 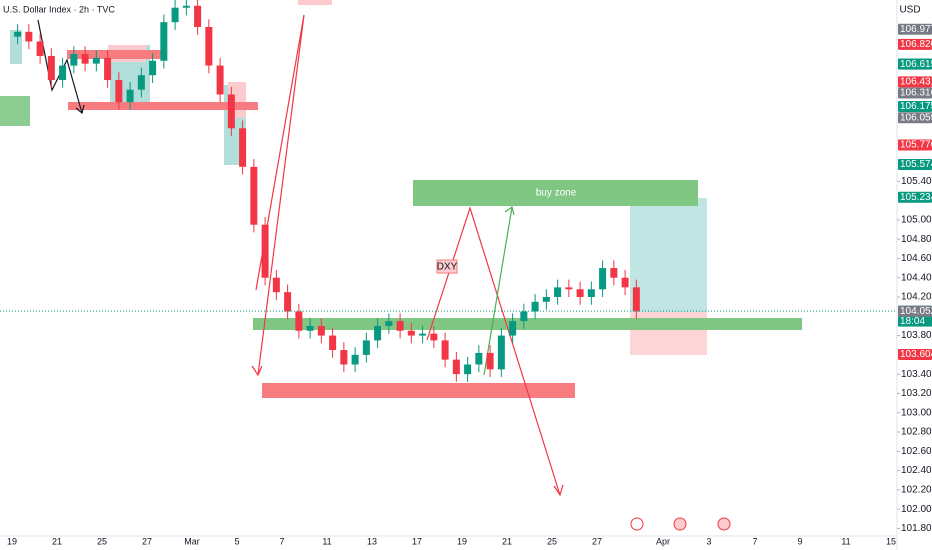 I want to click on price-badge-label: 103.604, so click(x=916, y=354).